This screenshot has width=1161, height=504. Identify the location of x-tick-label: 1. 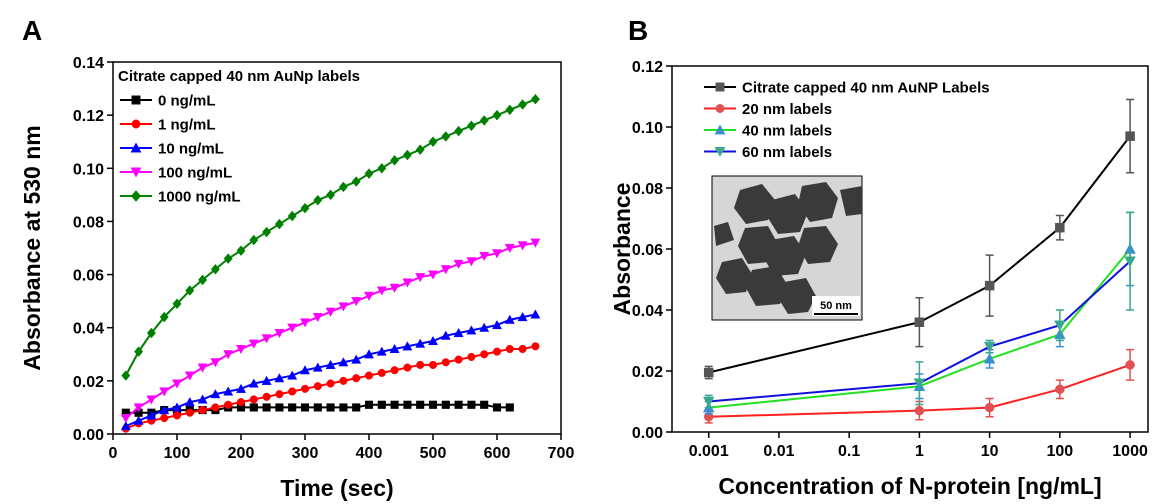
(919, 451).